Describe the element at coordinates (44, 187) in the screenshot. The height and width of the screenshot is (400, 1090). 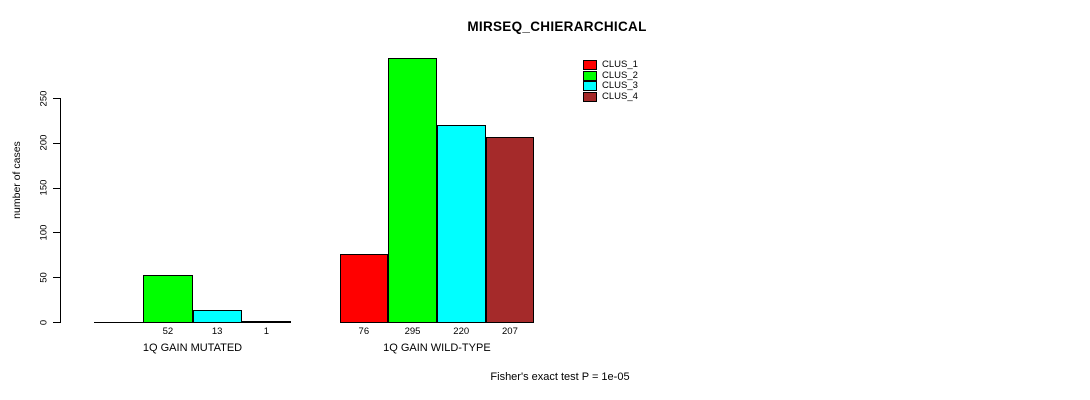
I see `y-axis-tick-label: 150` at that location.